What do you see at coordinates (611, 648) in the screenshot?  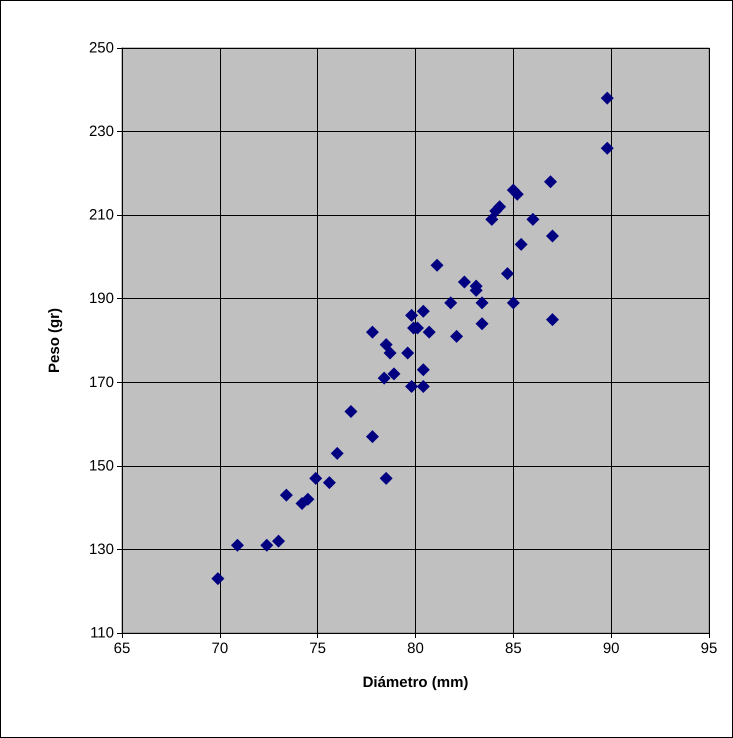 I see `x-tick-label: 90` at bounding box center [611, 648].